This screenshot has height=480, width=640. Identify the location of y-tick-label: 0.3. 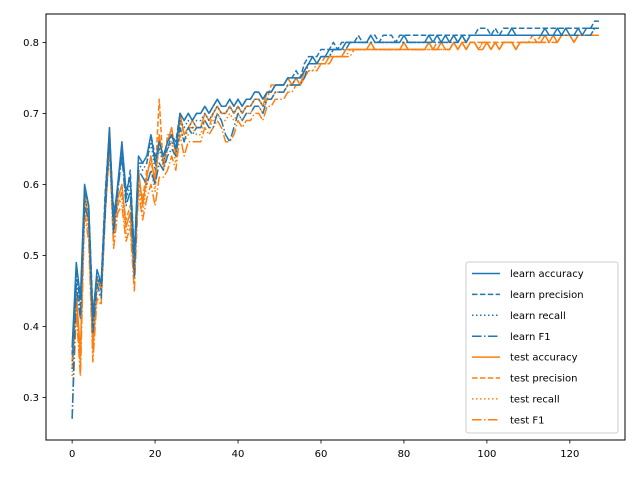
(31, 398).